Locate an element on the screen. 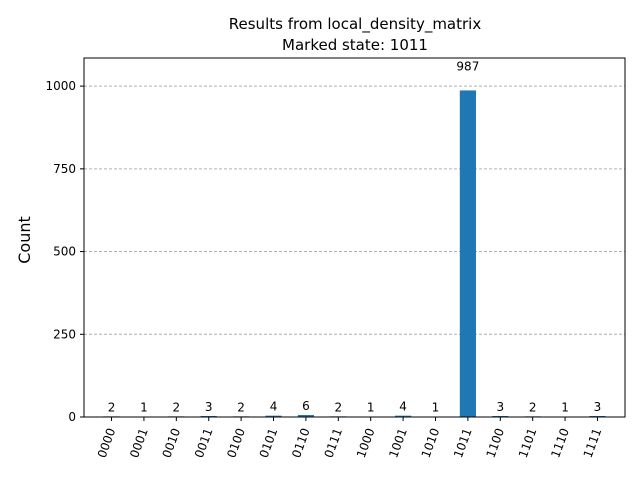  data-label-0001: 1 is located at coordinates (144, 408).